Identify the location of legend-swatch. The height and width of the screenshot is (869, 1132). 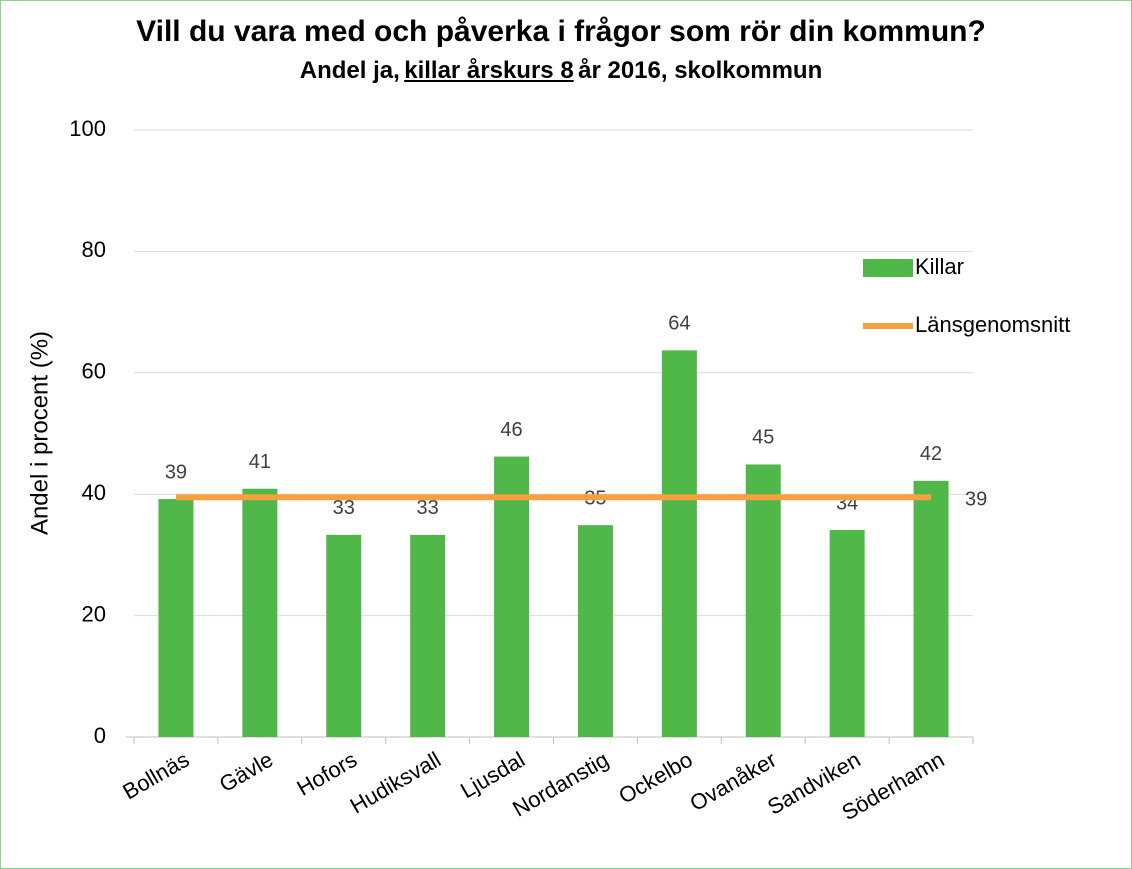
(888, 268).